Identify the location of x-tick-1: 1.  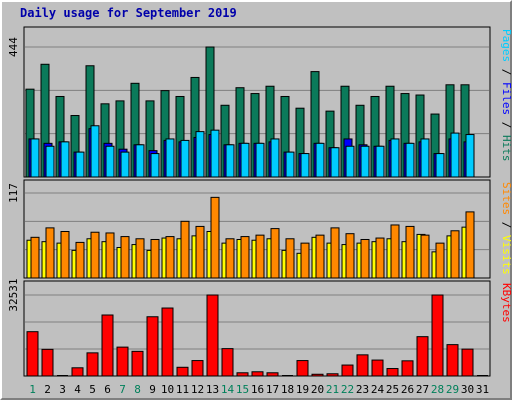
(32, 389).